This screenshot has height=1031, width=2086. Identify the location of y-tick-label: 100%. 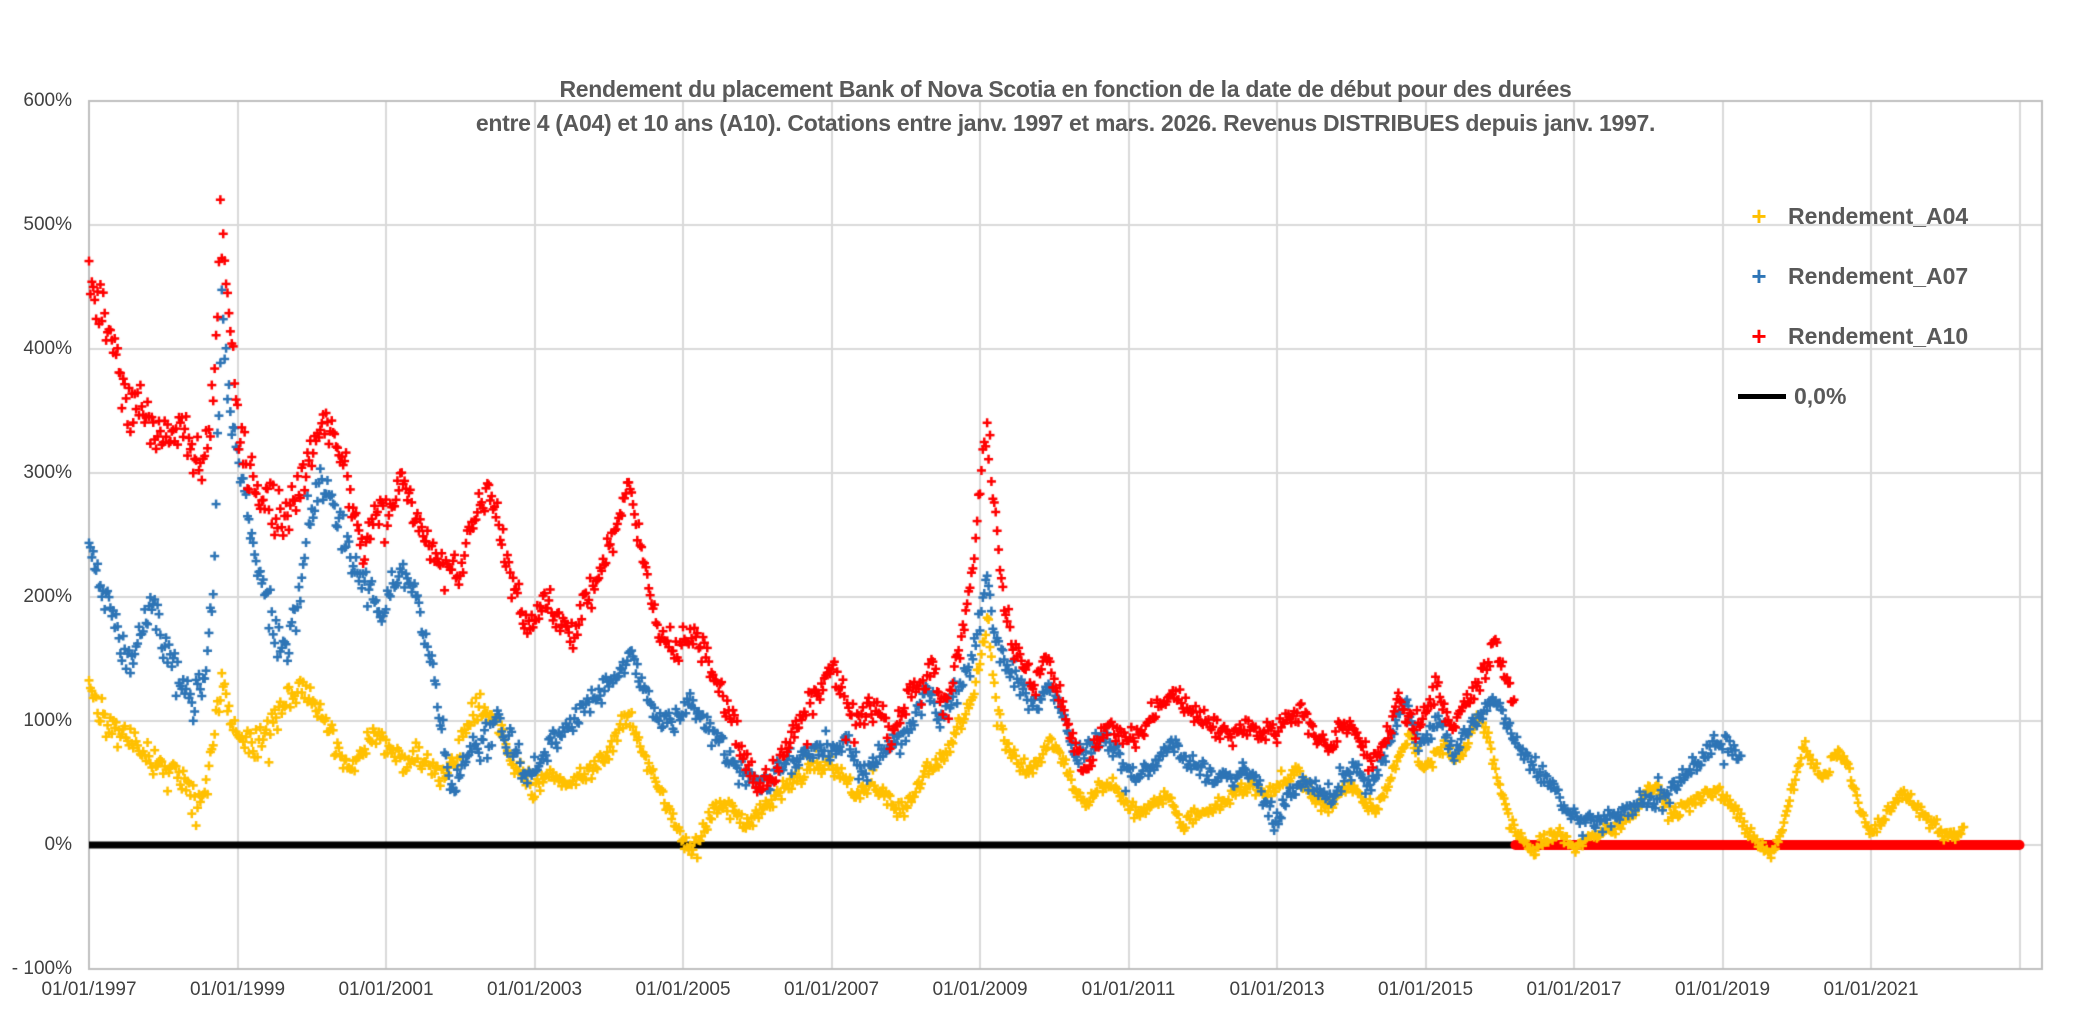
(47, 720).